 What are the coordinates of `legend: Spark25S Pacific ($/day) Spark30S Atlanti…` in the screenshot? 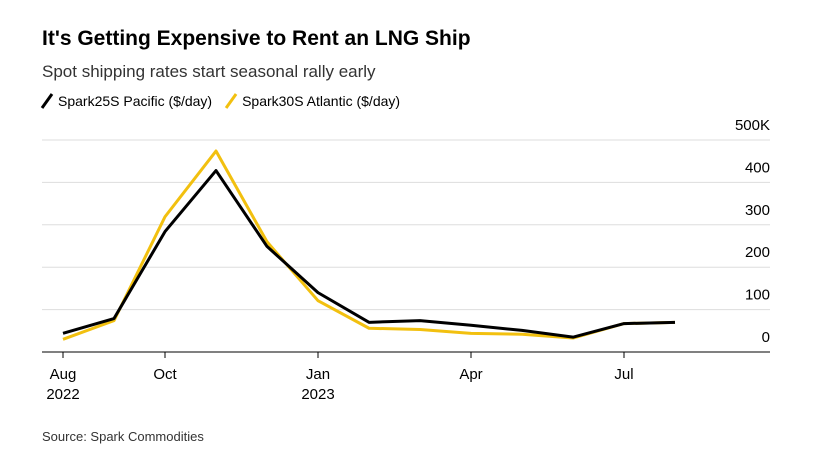 It's located at (220, 101).